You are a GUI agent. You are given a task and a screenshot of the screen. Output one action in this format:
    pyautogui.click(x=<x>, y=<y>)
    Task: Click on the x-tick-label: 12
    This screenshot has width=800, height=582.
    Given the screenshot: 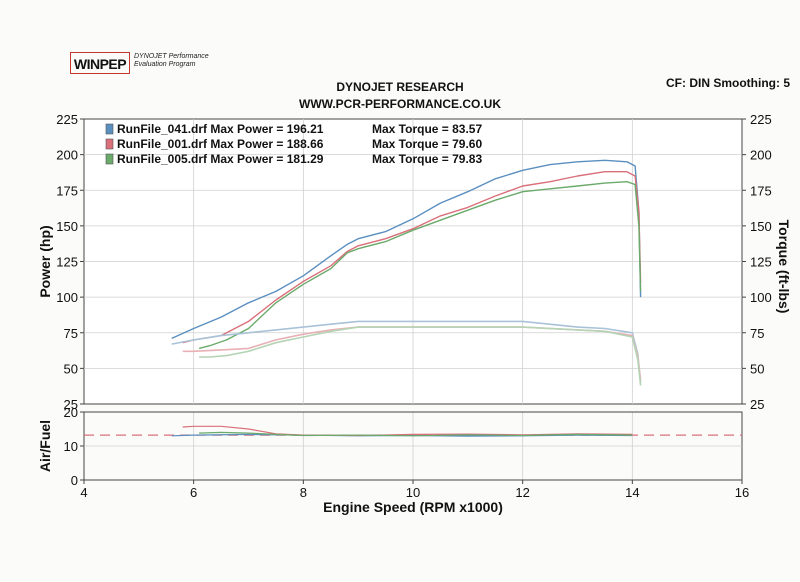 What is the action you would take?
    pyautogui.click(x=522, y=492)
    